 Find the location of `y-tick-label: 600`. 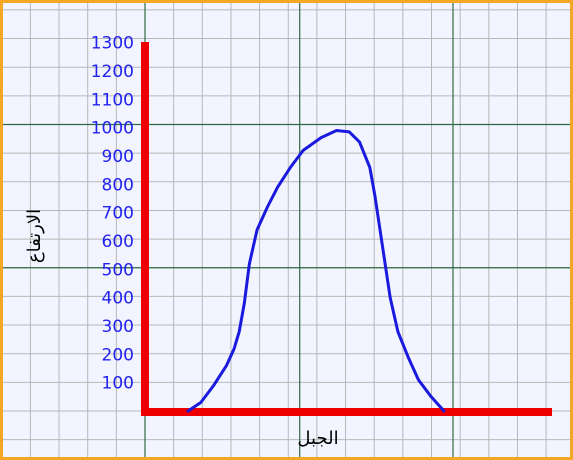

y-tick-label: 600 is located at coordinates (118, 242).